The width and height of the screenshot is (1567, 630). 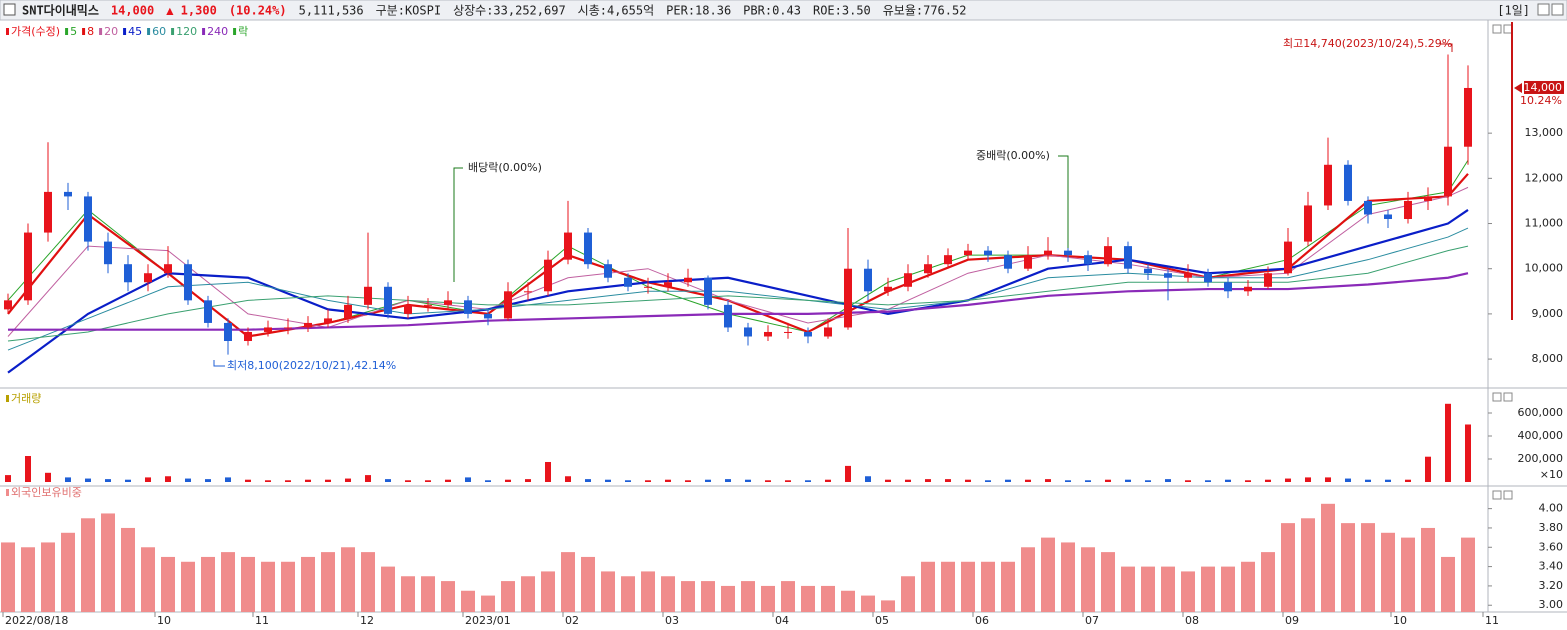 What do you see at coordinates (243, 31) in the screenshot?
I see `legend-label: 락` at bounding box center [243, 31].